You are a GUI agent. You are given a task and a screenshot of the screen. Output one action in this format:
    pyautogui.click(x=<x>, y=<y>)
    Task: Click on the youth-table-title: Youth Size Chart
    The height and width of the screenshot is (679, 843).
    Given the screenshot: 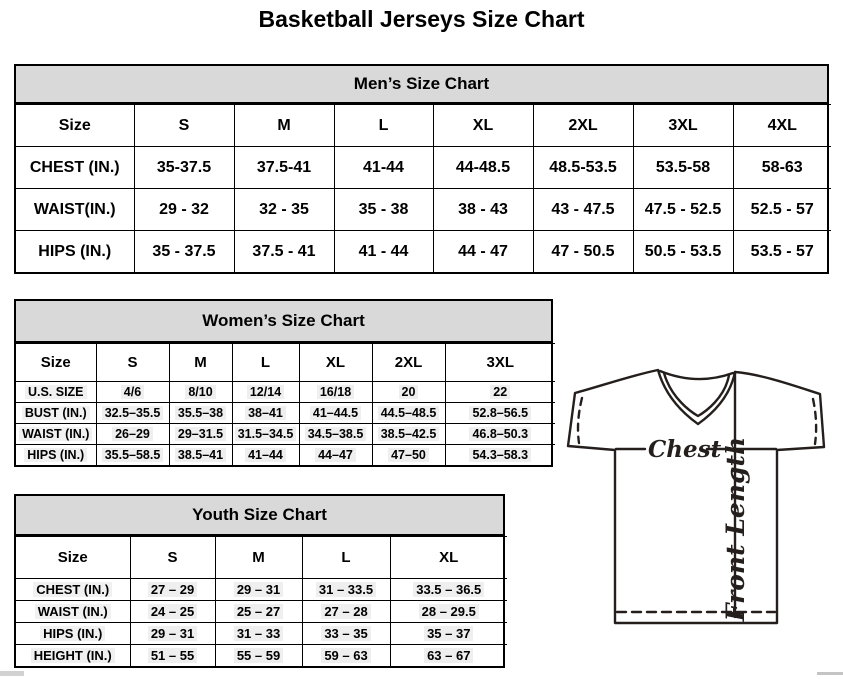 What is the action you would take?
    pyautogui.click(x=259, y=516)
    